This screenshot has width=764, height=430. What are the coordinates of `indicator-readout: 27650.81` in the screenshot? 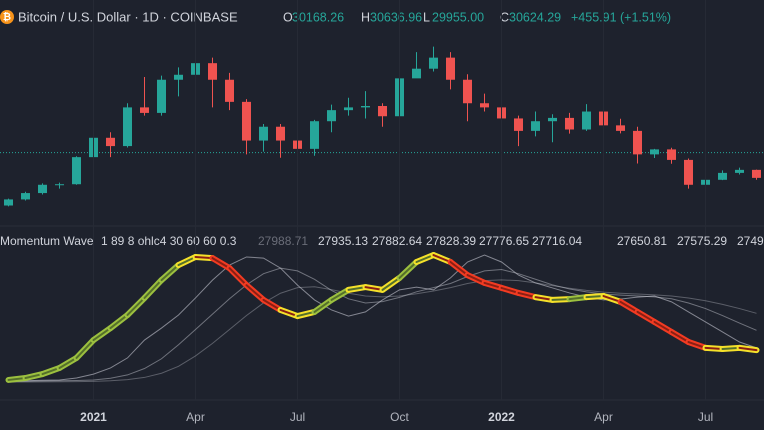 It's located at (642, 241).